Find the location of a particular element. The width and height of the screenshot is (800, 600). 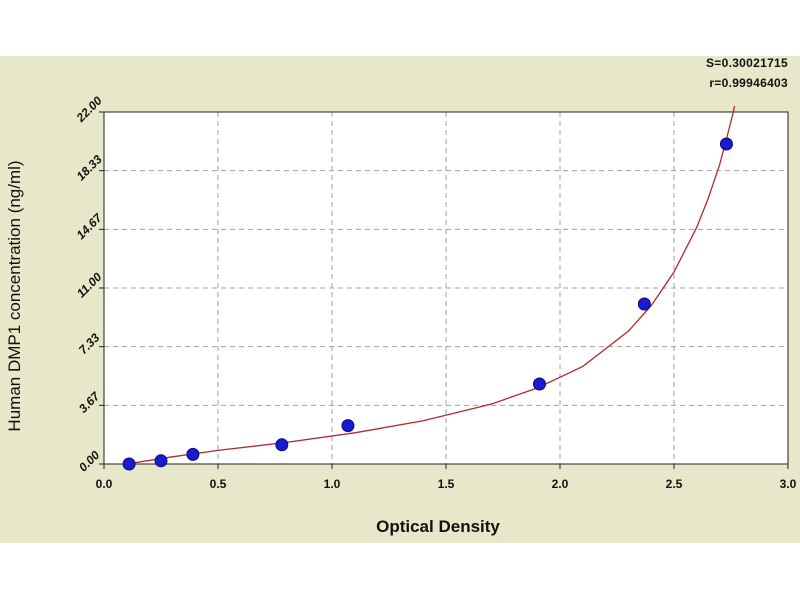

y-tick-label: 11.00 is located at coordinates (89, 285).